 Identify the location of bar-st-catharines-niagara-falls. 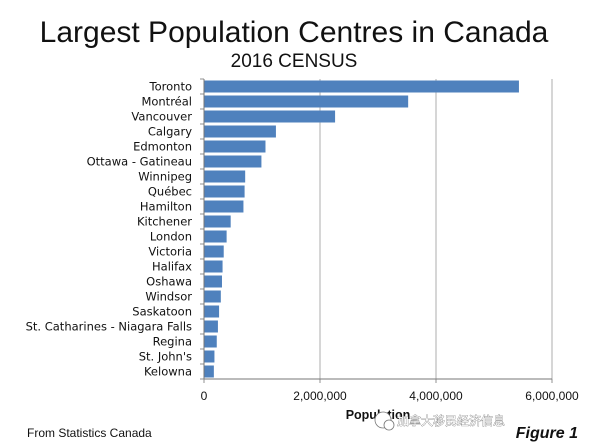
(211, 326).